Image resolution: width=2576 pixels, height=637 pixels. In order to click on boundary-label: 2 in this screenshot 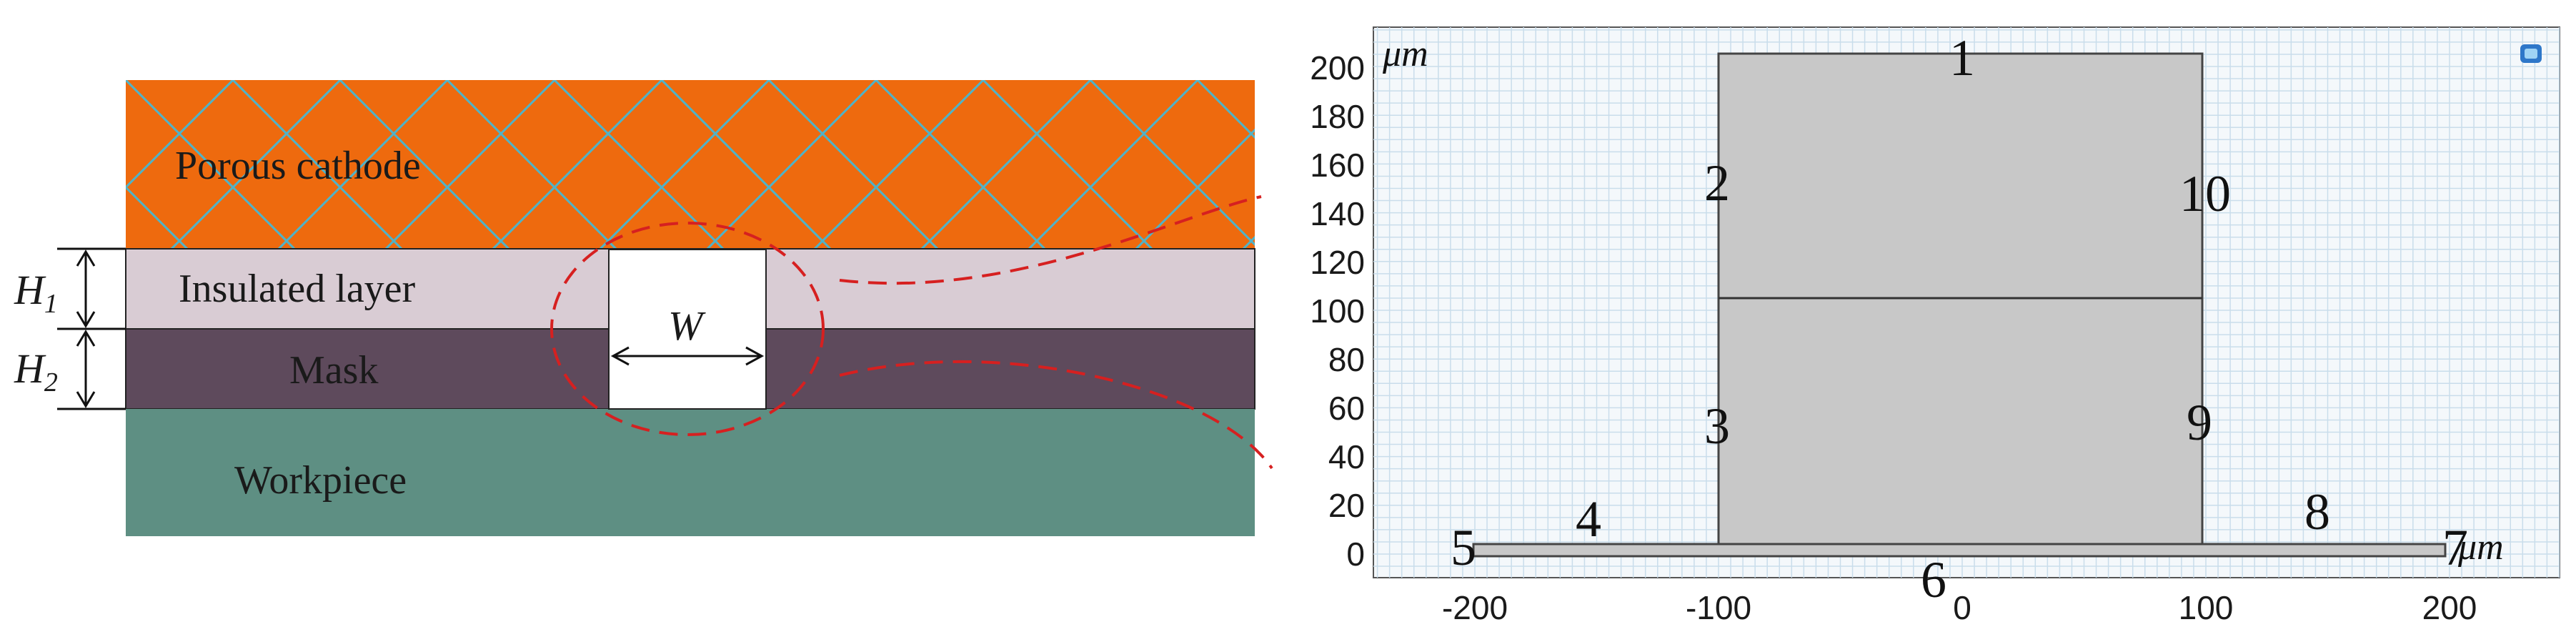, I will do `click(1717, 183)`.